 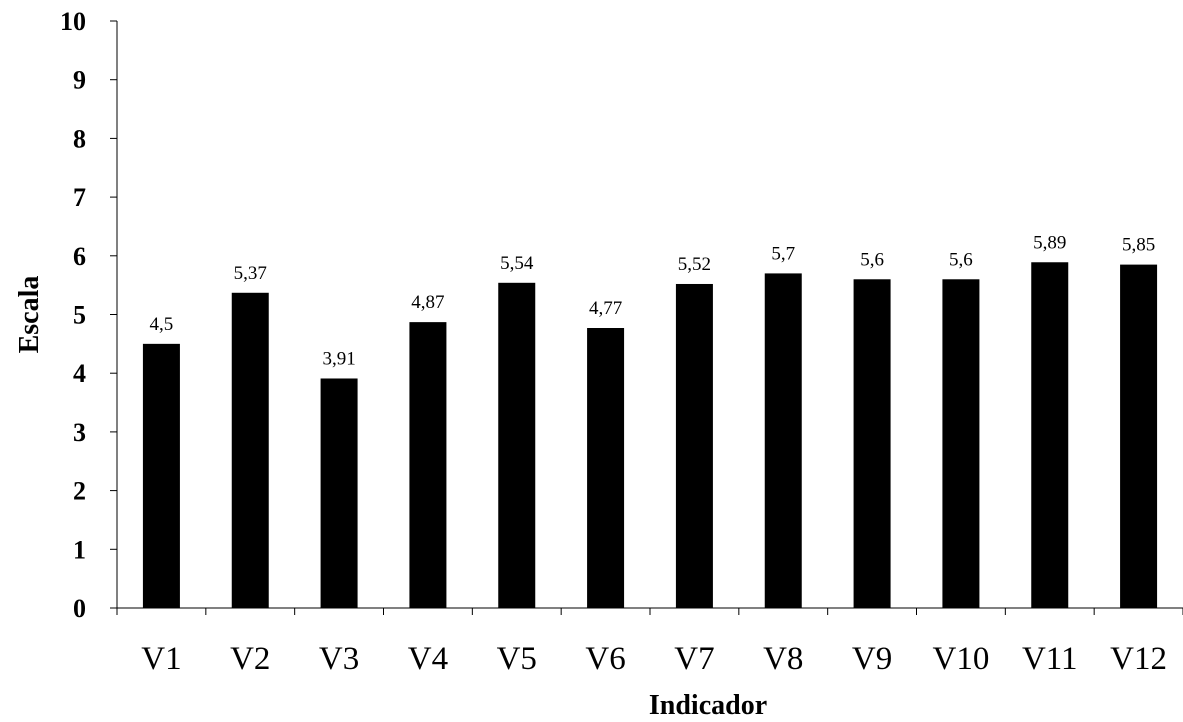 What do you see at coordinates (961, 259) in the screenshot?
I see `data-label-v10: 5,6` at bounding box center [961, 259].